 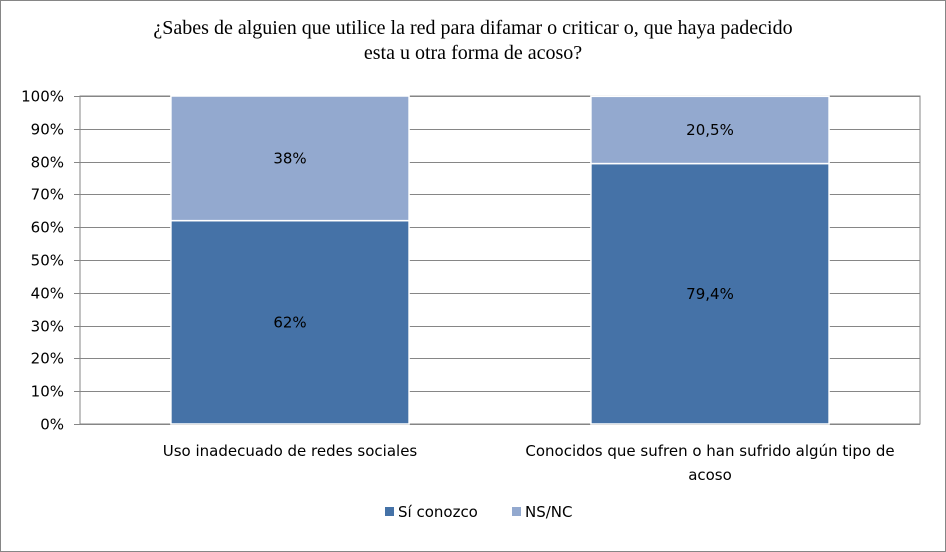 I want to click on y-tick-label: 70%, so click(x=47, y=195).